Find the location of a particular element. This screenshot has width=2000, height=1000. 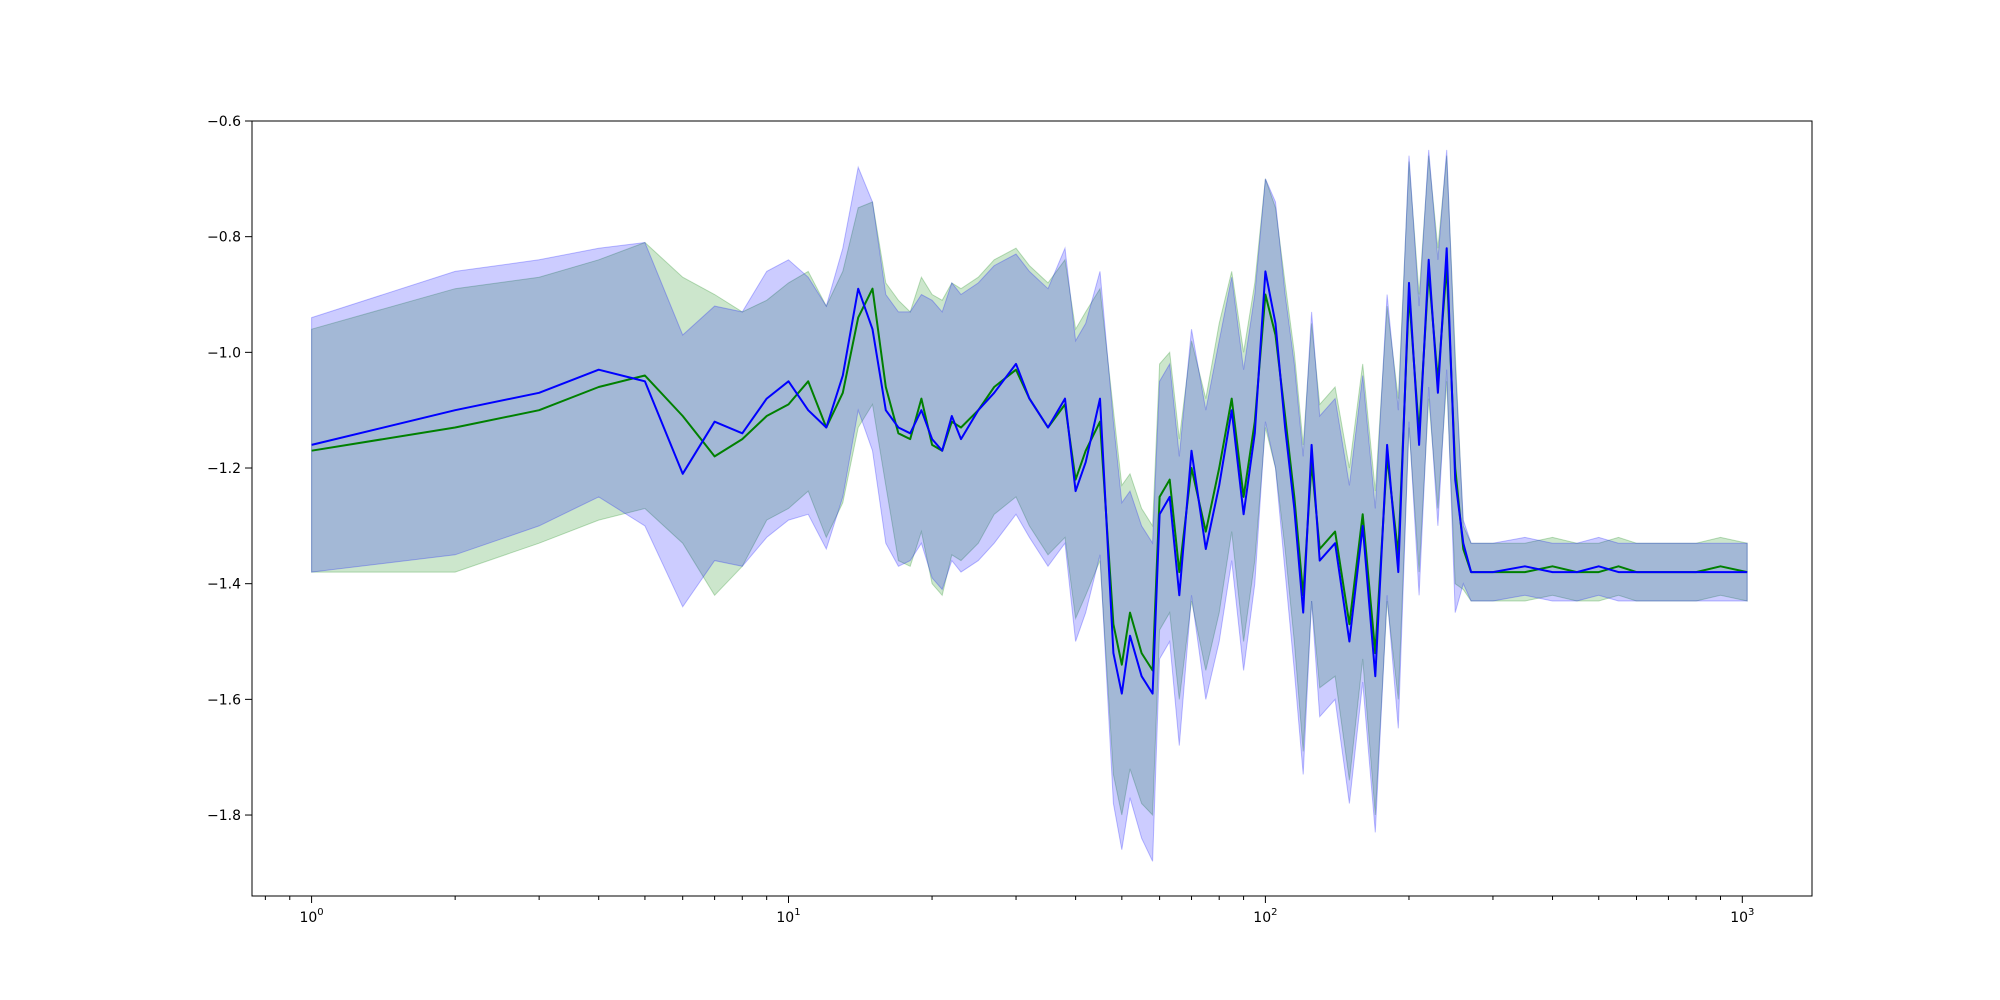

y-tick-label: −1.4 is located at coordinates (224, 585).